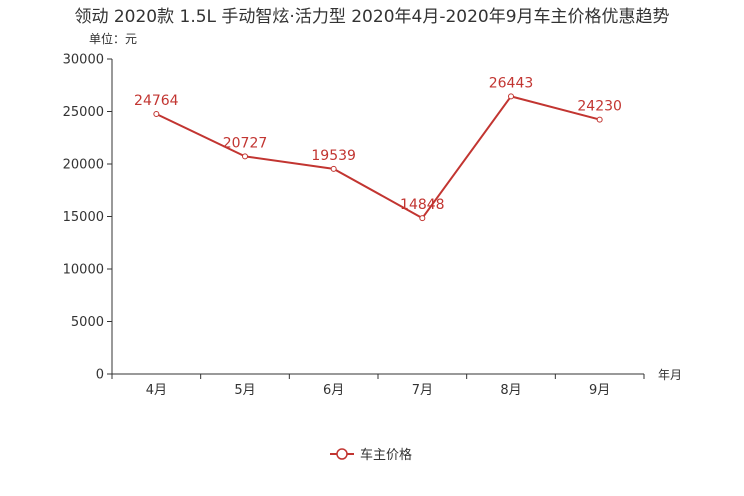 This screenshot has width=744, height=496. I want to click on y-tick-label: 0, so click(100, 375).